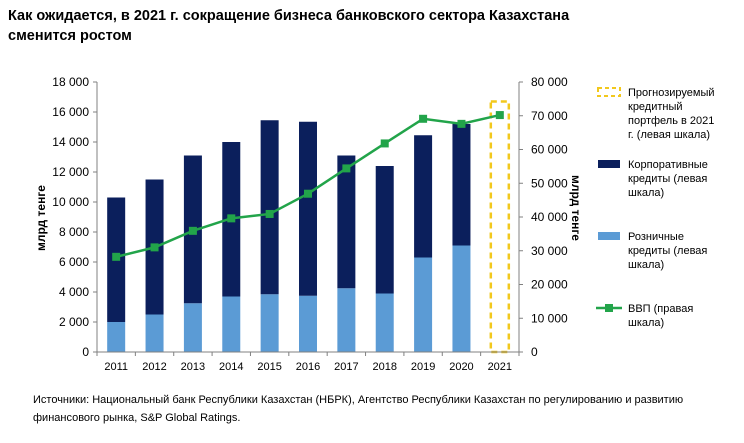 This screenshot has width=744, height=443. I want to click on legend-swatch-corporate, so click(609, 164).